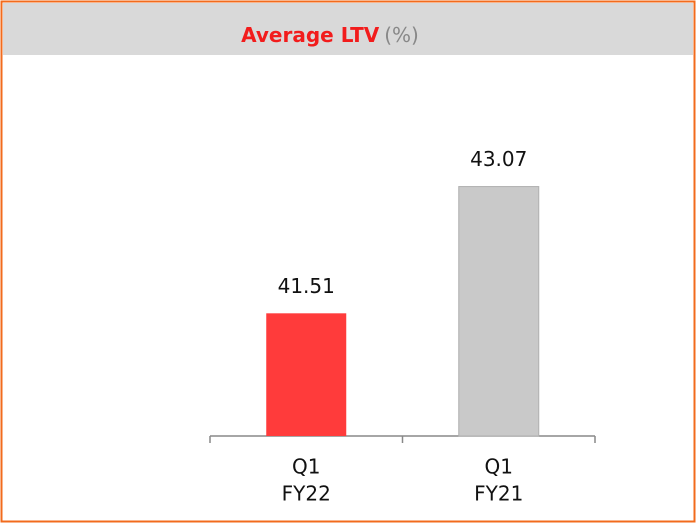 This screenshot has width=697, height=524. I want to click on x-tick-label: FY22, so click(306, 494).